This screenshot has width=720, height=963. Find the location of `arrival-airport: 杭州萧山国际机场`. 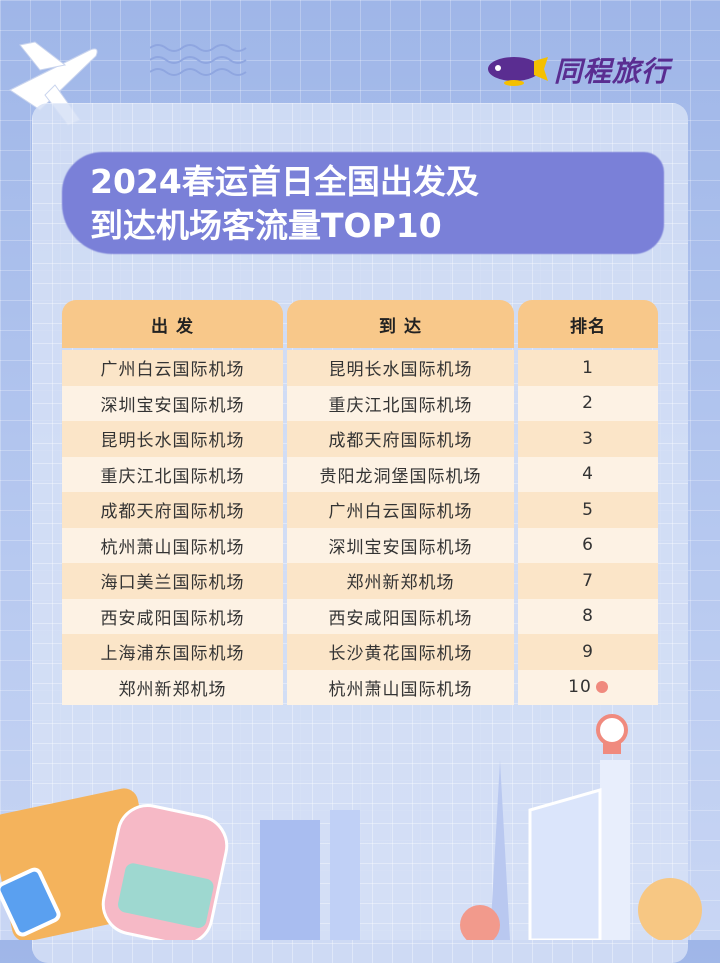

arrival-airport: 杭州萧山国际机场 is located at coordinates (400, 687).